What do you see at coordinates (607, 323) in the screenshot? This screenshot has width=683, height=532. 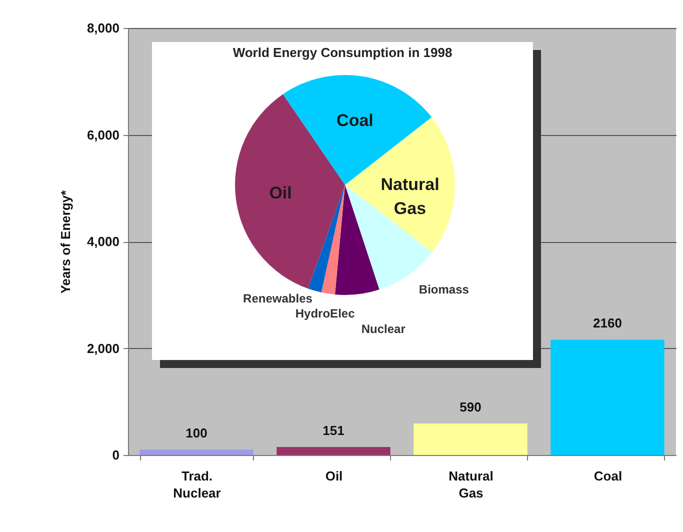 I see `data-label: 2160` at bounding box center [607, 323].